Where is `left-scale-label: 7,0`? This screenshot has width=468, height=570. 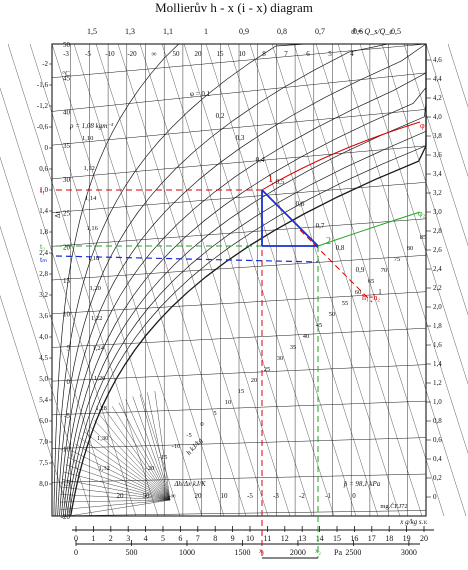
left-scale-label: 7,0 is located at coordinates (43, 442).